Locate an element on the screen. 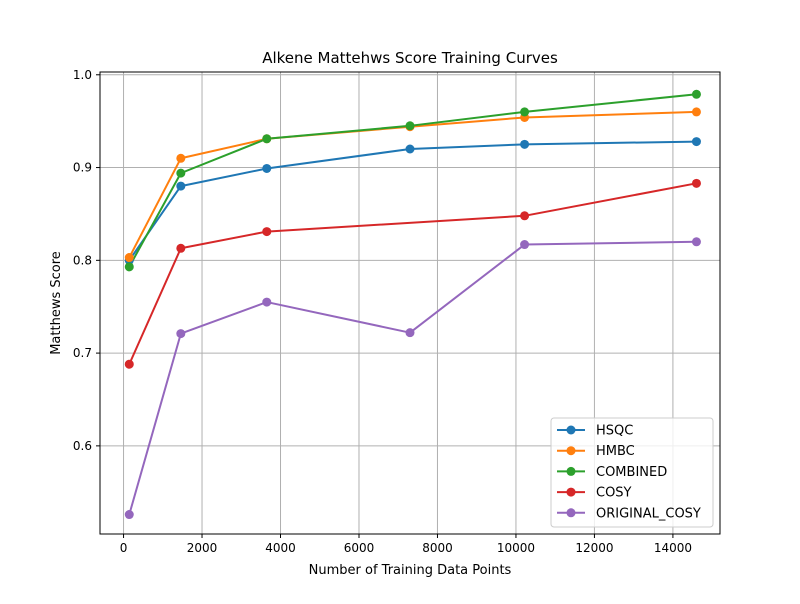 This screenshot has width=800, height=604. legend-item-hmbc: HMBC is located at coordinates (596, 451).